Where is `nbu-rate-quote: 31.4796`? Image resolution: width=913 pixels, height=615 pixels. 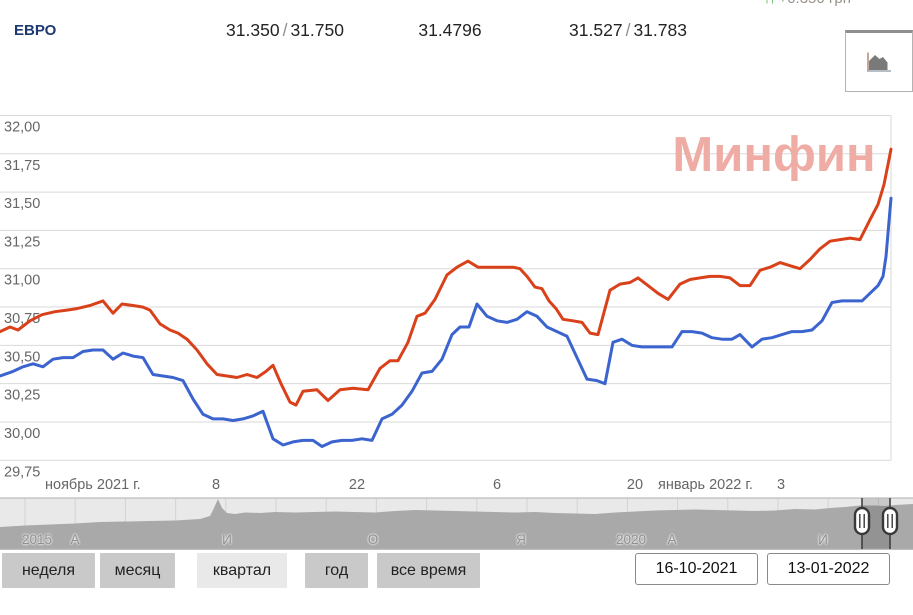 nbu-rate-quote: 31.4796 is located at coordinates (450, 30).